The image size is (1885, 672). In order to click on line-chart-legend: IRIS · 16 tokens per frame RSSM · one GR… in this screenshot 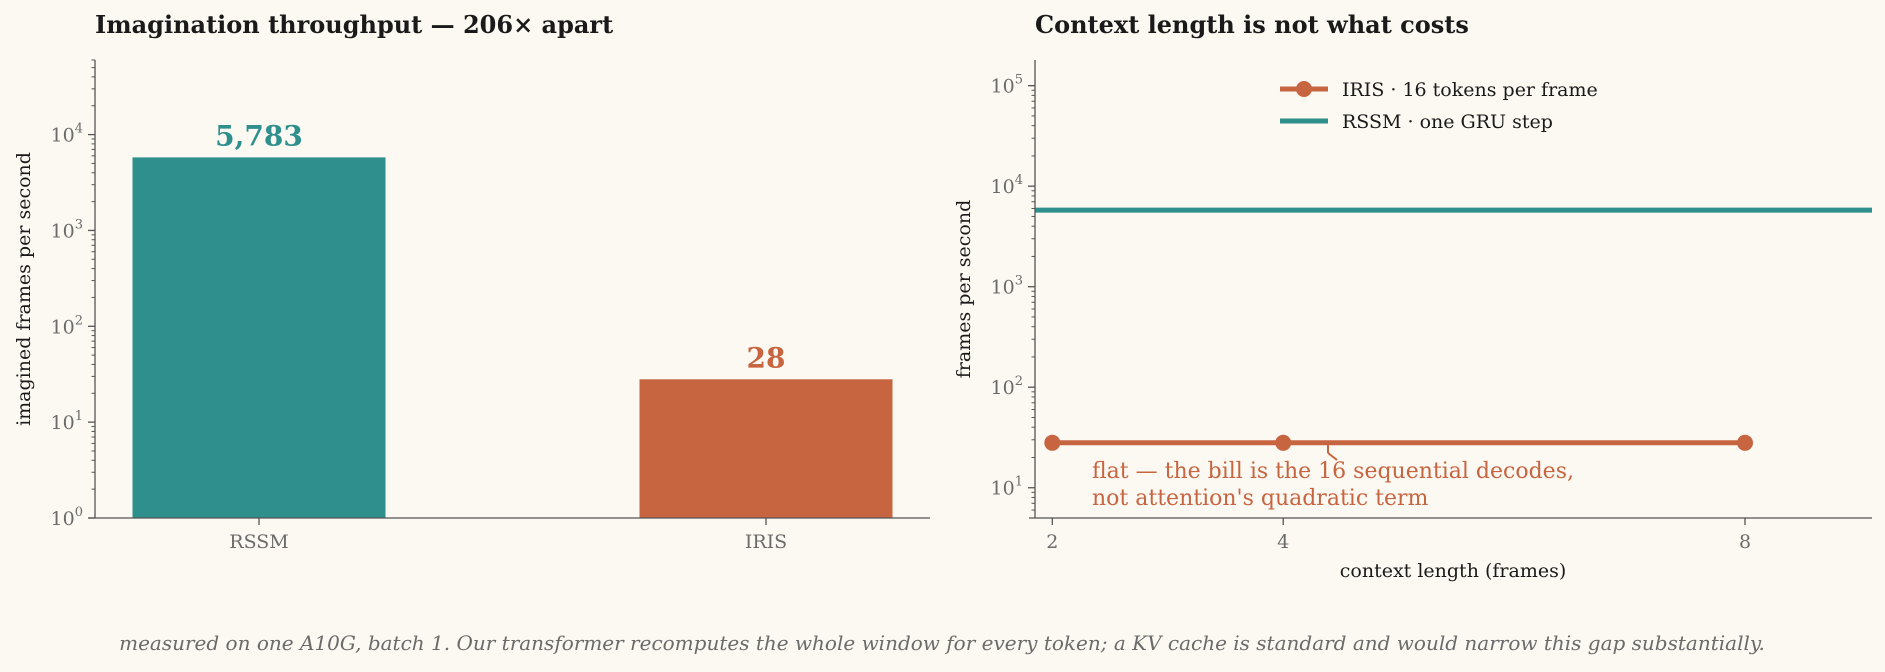, I will do `click(1439, 106)`.